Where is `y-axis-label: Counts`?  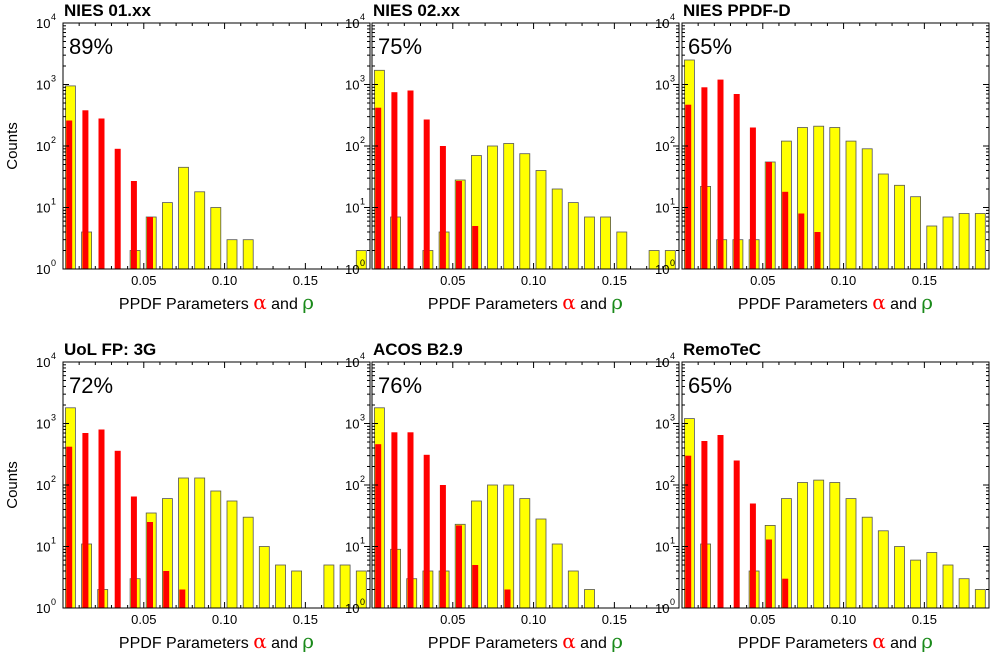 y-axis-label: Counts is located at coordinates (12, 485).